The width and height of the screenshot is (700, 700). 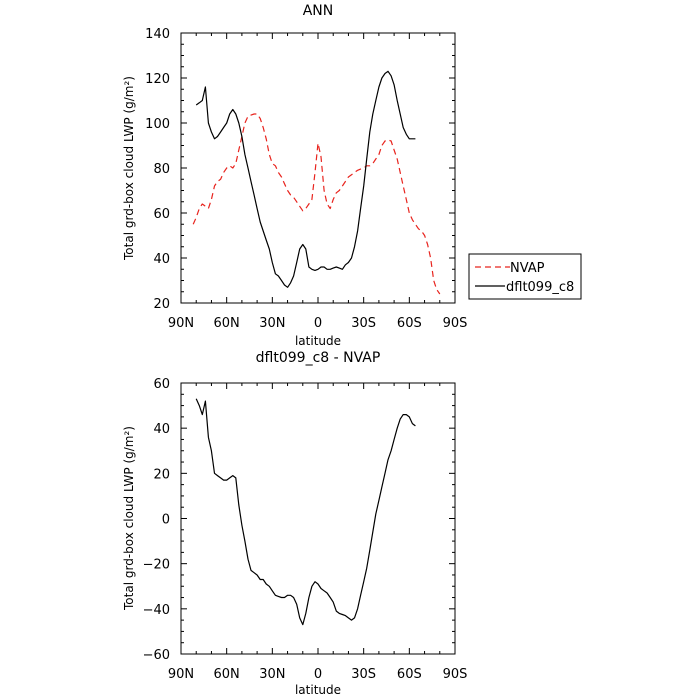 I want to click on legend: NVAP dflt099_c8, so click(x=525, y=276).